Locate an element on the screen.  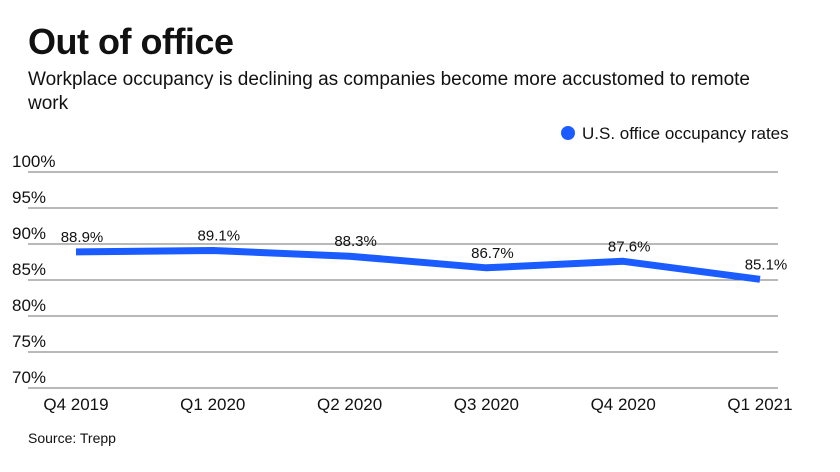
y-tick-label: 85% is located at coordinates (29, 269).